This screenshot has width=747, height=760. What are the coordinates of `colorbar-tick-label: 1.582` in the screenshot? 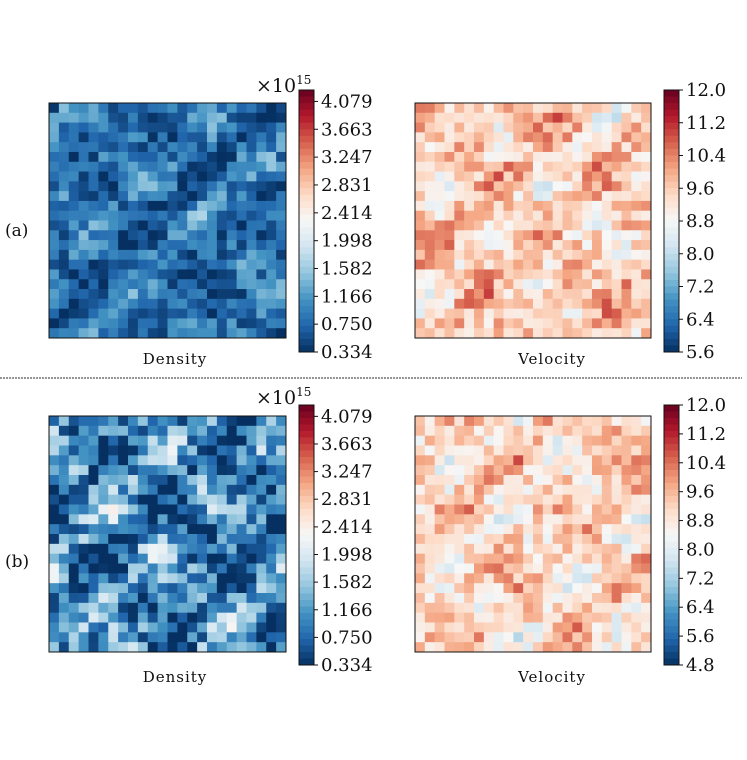 It's located at (347, 269).